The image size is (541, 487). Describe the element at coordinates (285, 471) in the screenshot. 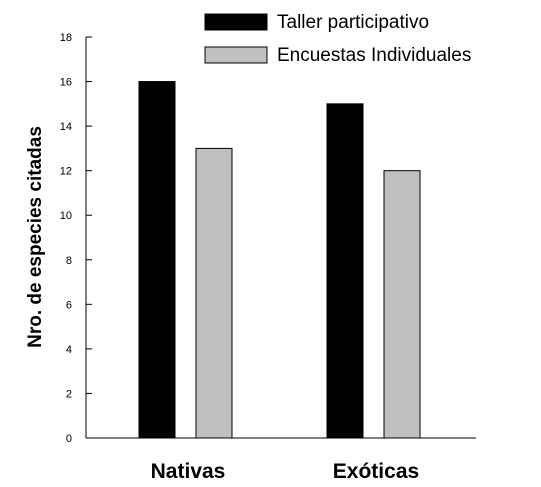

I see `category-labels: Nativas Exóticas` at that location.